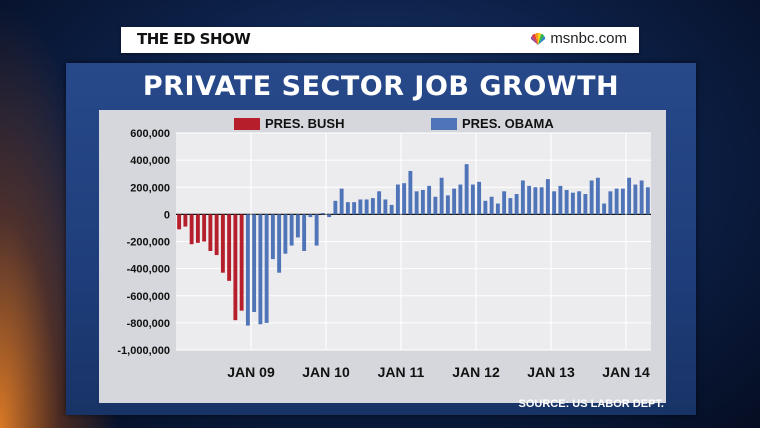 This screenshot has height=428, width=760. I want to click on x-tick-label: JAN 11, so click(401, 372).